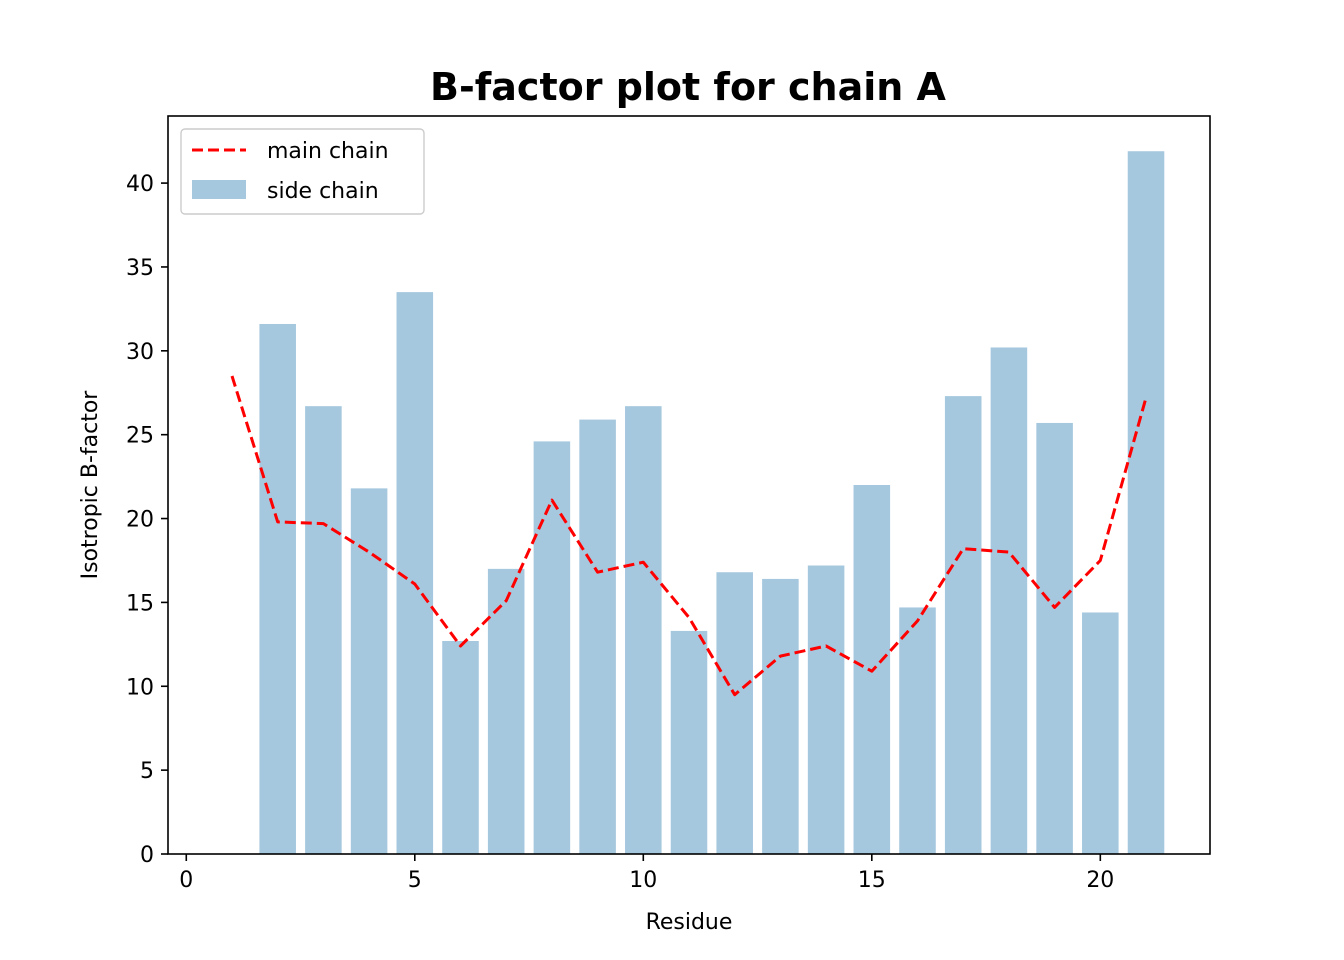 Image resolution: width=1344 pixels, height=960 pixels. I want to click on y-tick-label: 30, so click(140, 352).